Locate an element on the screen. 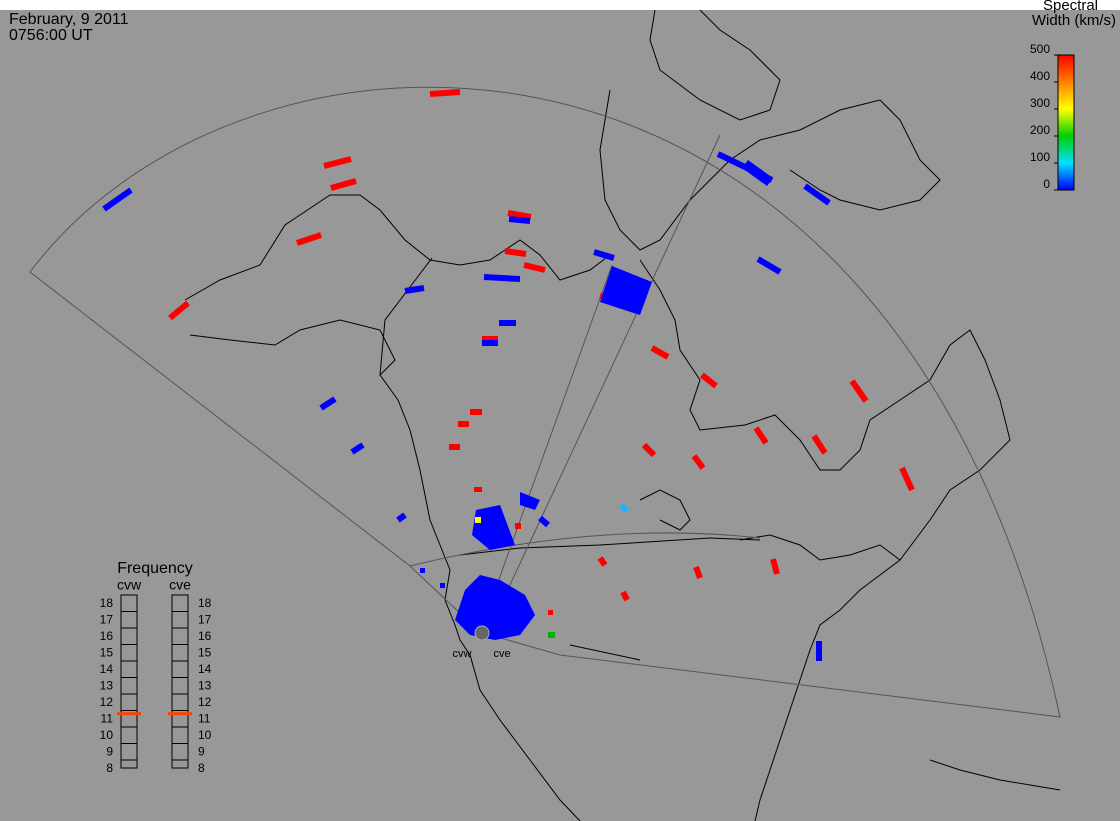 Image resolution: width=1120 pixels, height=821 pixels. time-label: 0756:00 UT is located at coordinates (51, 35).